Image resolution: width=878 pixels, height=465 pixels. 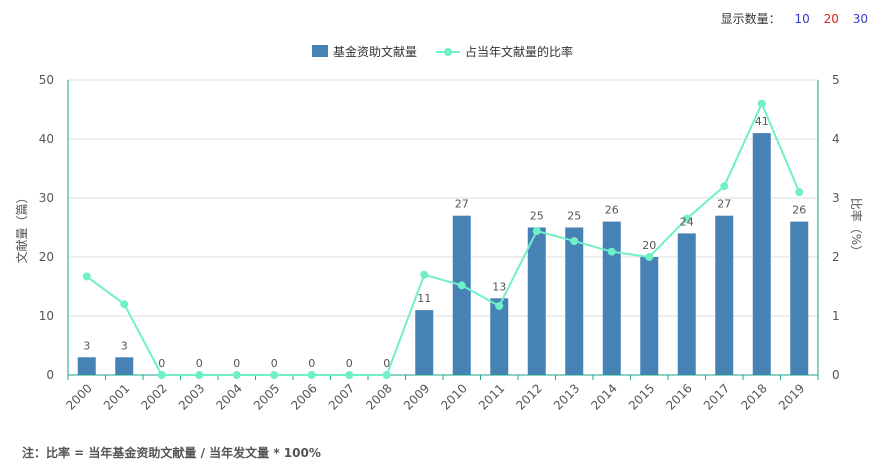 What do you see at coordinates (750, 19) in the screenshot?
I see `display-count-label: 显示数量：` at bounding box center [750, 19].